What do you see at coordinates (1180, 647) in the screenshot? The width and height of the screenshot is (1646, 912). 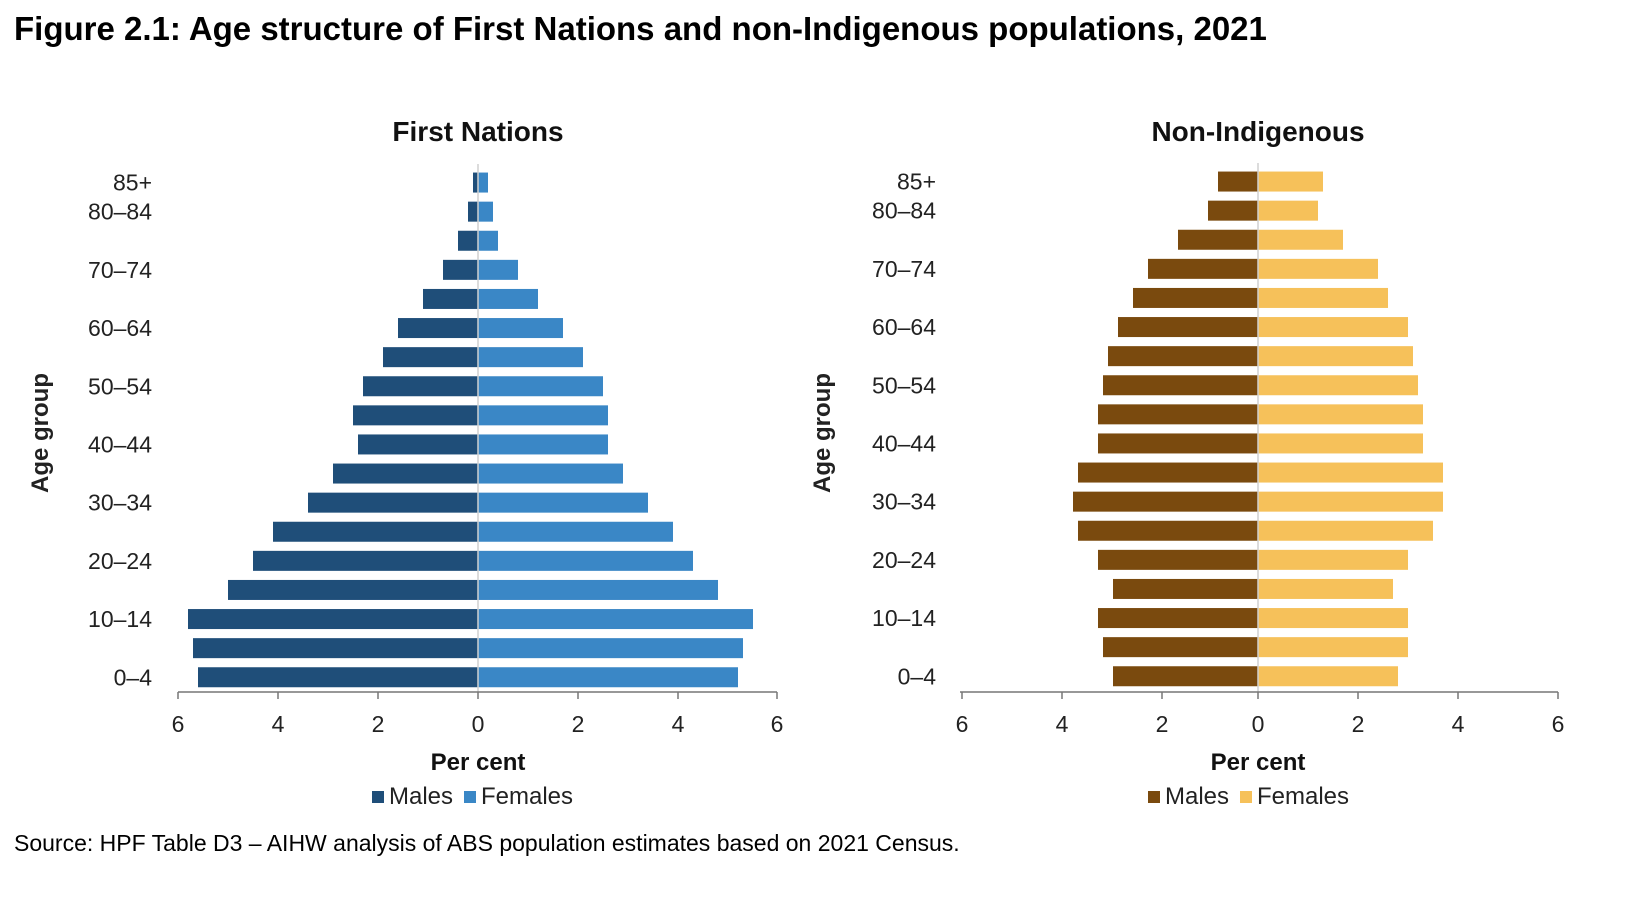 I see `male-bar-5–9` at bounding box center [1180, 647].